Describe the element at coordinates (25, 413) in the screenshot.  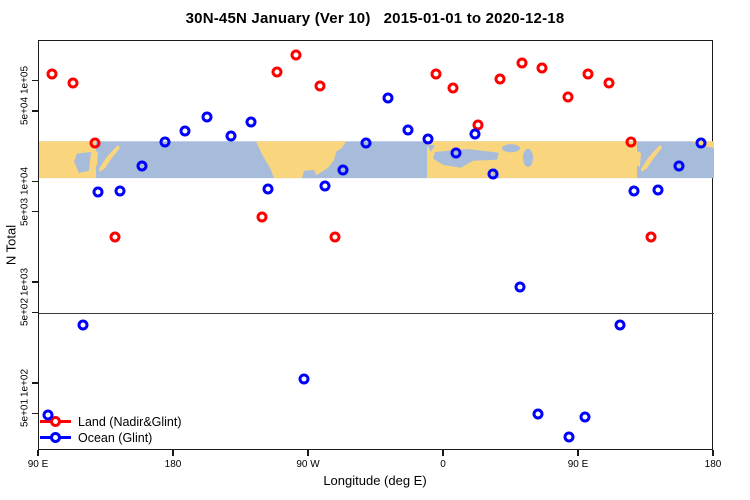
I see `y-tick-label: 5e+01` at that location.